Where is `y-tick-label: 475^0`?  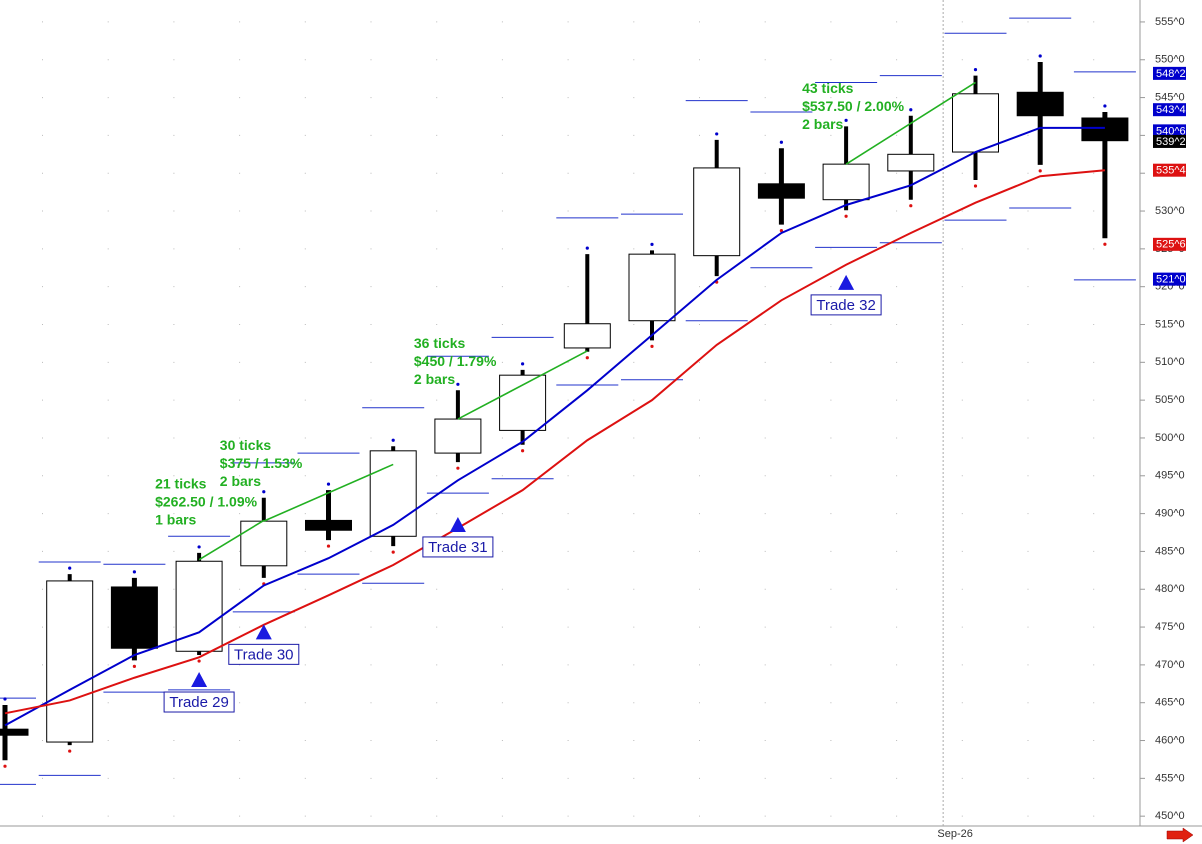 y-tick-label: 475^0 is located at coordinates (1170, 627).